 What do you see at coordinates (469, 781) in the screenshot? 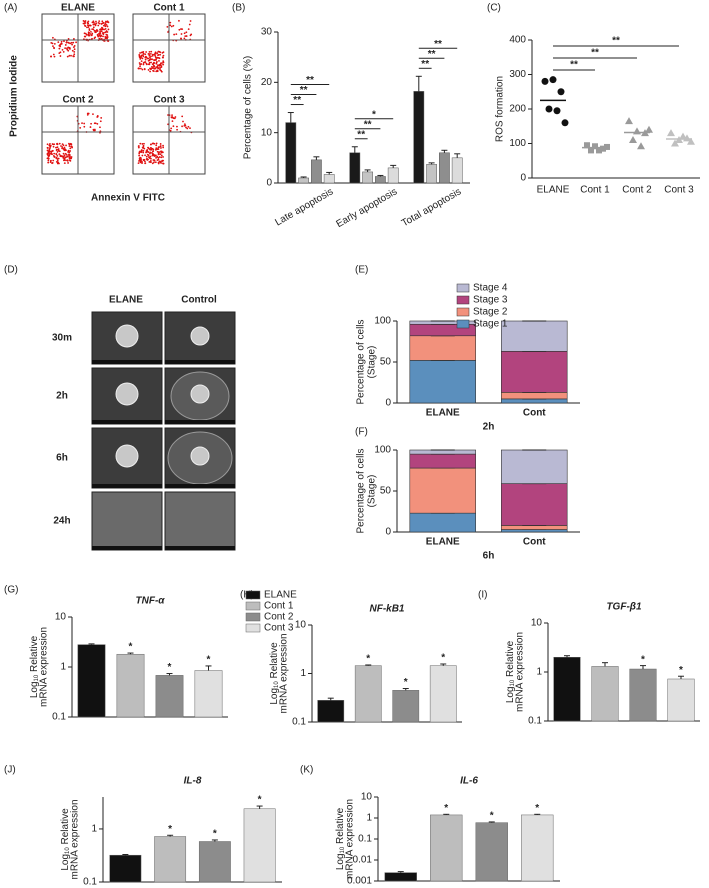
I see `chart-title: IL-6` at bounding box center [469, 781].